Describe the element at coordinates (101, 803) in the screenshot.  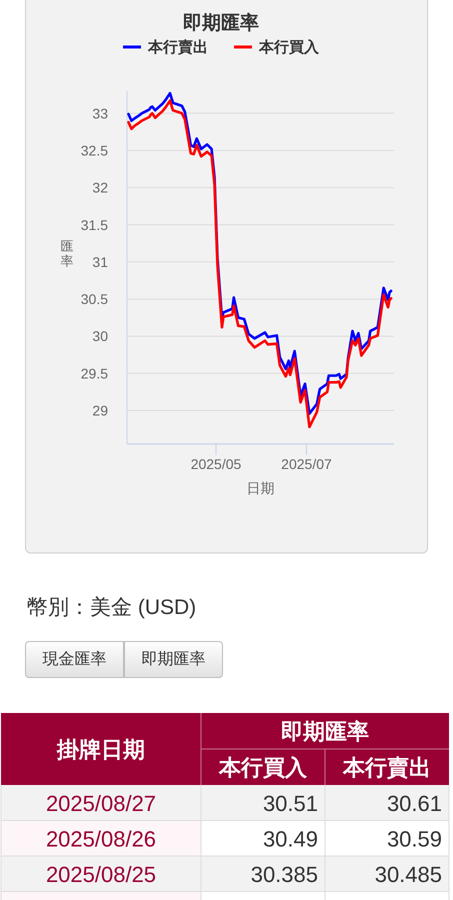
I see `category-label: 2025/08/27` at that location.